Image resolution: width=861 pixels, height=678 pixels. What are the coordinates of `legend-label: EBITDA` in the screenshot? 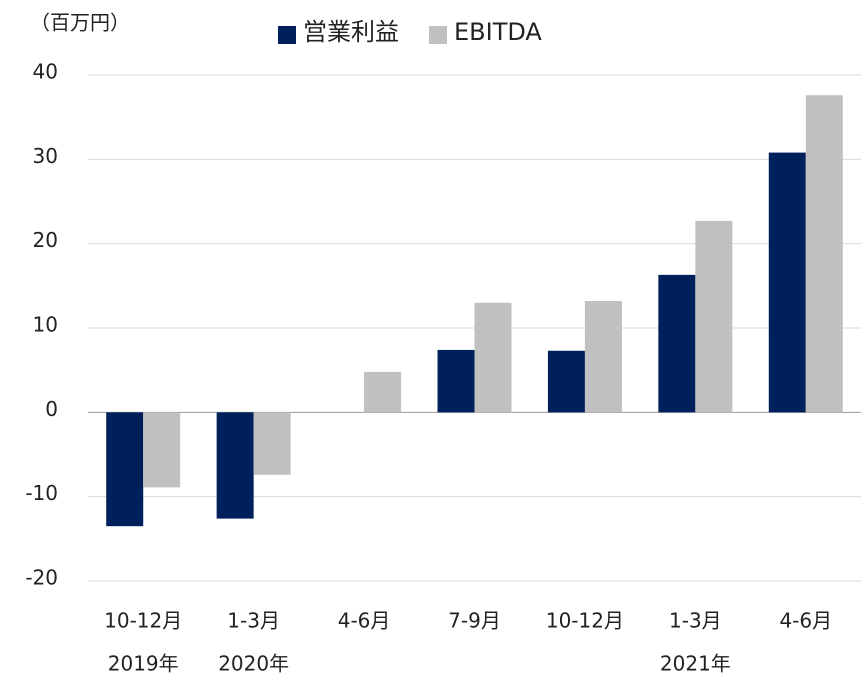 It's located at (498, 32).